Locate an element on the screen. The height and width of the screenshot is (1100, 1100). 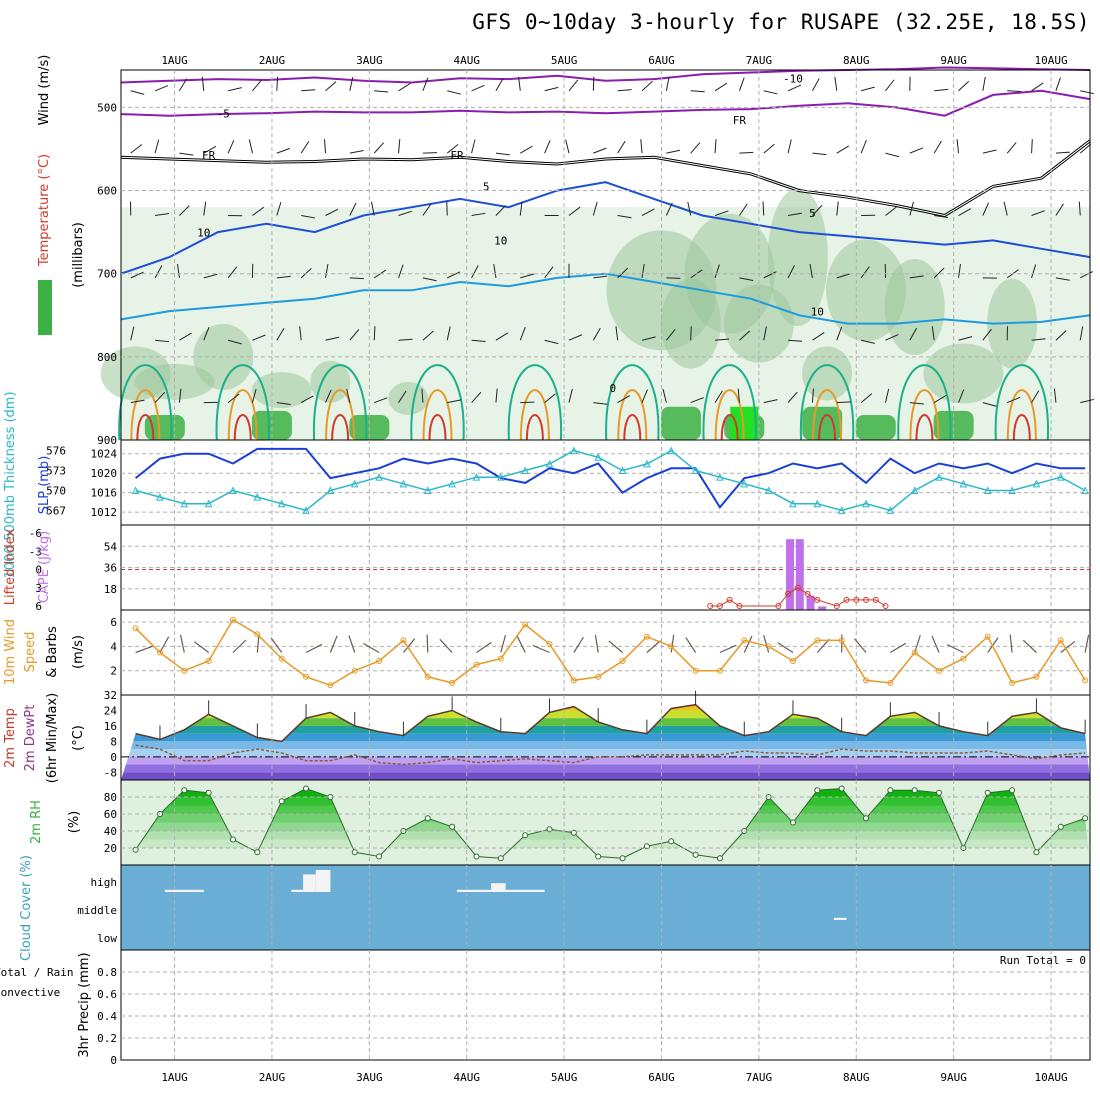
precip-legend-rain: Total / Rain is located at coordinates (36, 972).